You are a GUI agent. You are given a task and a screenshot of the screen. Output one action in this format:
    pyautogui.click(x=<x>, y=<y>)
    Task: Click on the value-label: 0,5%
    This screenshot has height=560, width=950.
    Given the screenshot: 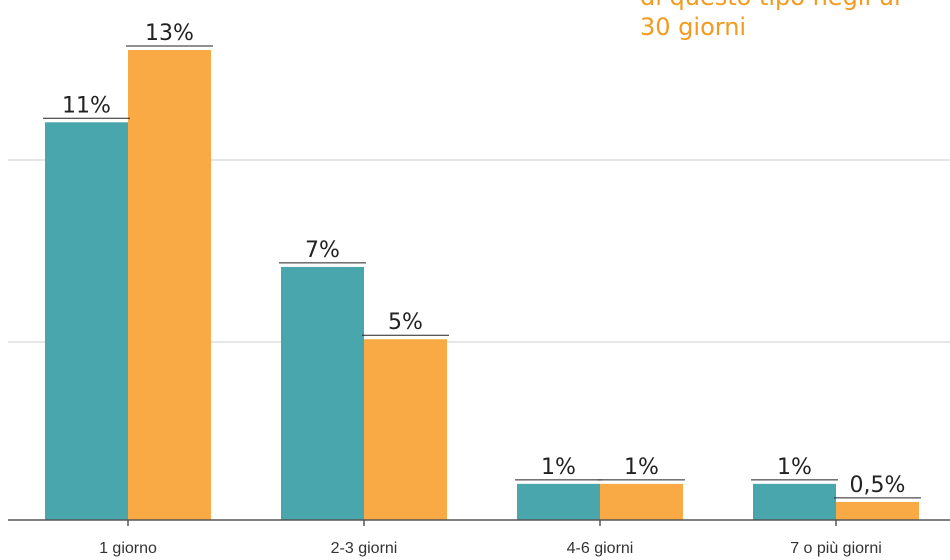 What is the action you would take?
    pyautogui.click(x=878, y=485)
    